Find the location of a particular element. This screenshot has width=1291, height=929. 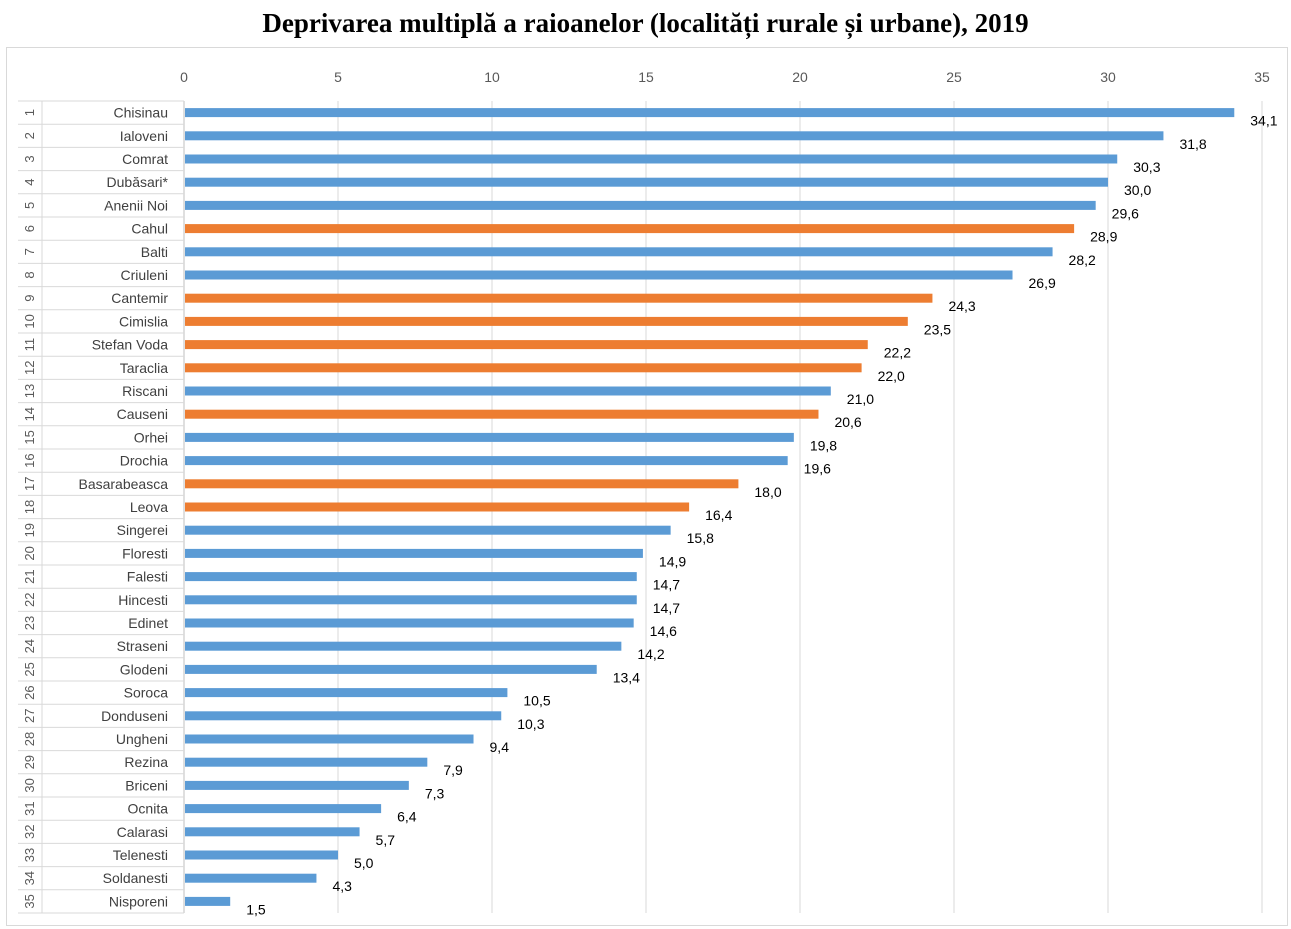

data-label: 18,0 is located at coordinates (767, 492).